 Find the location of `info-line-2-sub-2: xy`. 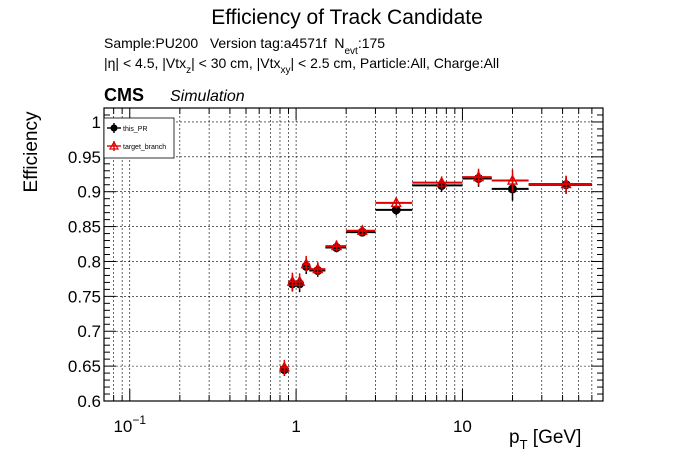

info-line-2-sub-2: xy is located at coordinates (285, 70).